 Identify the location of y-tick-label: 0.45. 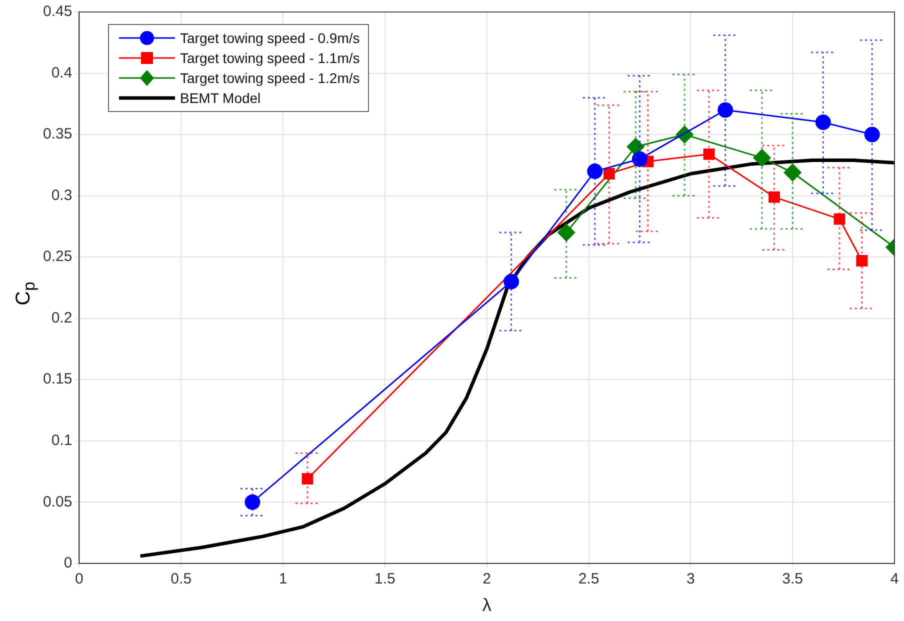
(57, 11).